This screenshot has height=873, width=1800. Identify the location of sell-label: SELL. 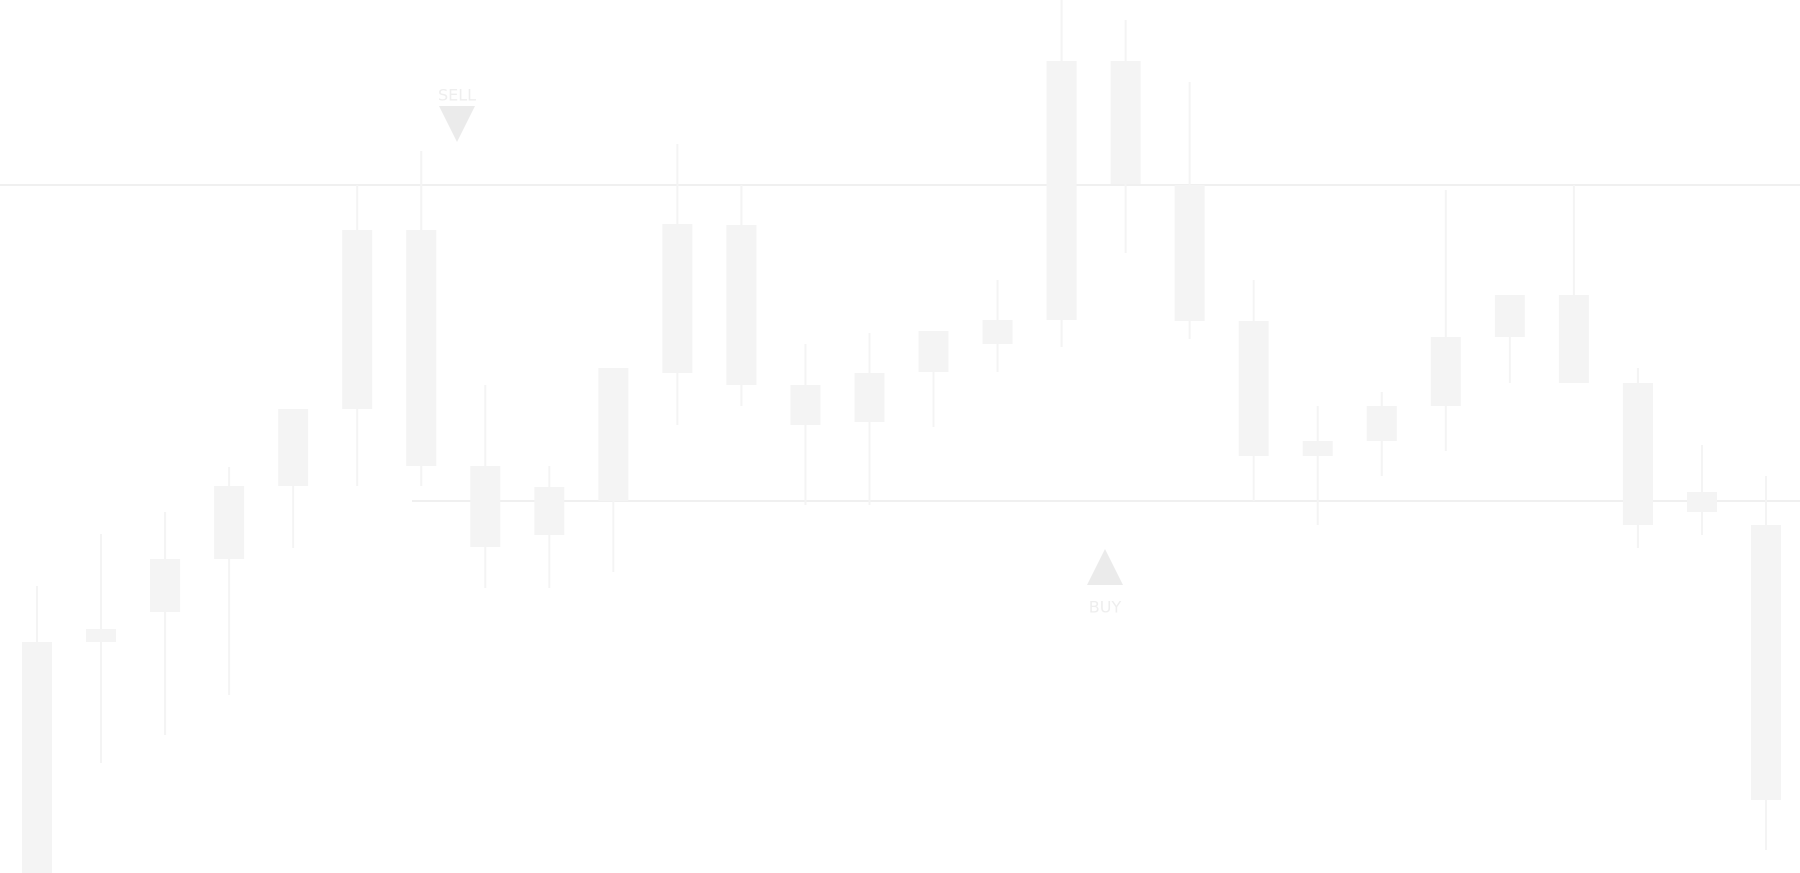
(457, 95).